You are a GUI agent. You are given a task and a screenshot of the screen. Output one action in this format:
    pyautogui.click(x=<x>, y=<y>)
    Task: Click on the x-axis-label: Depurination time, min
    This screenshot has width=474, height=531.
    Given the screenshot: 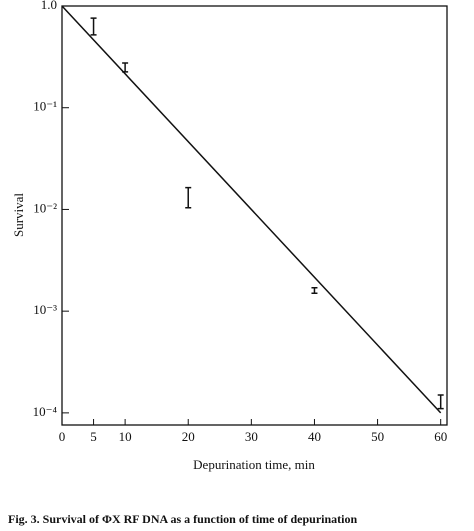 What is the action you would take?
    pyautogui.click(x=254, y=464)
    